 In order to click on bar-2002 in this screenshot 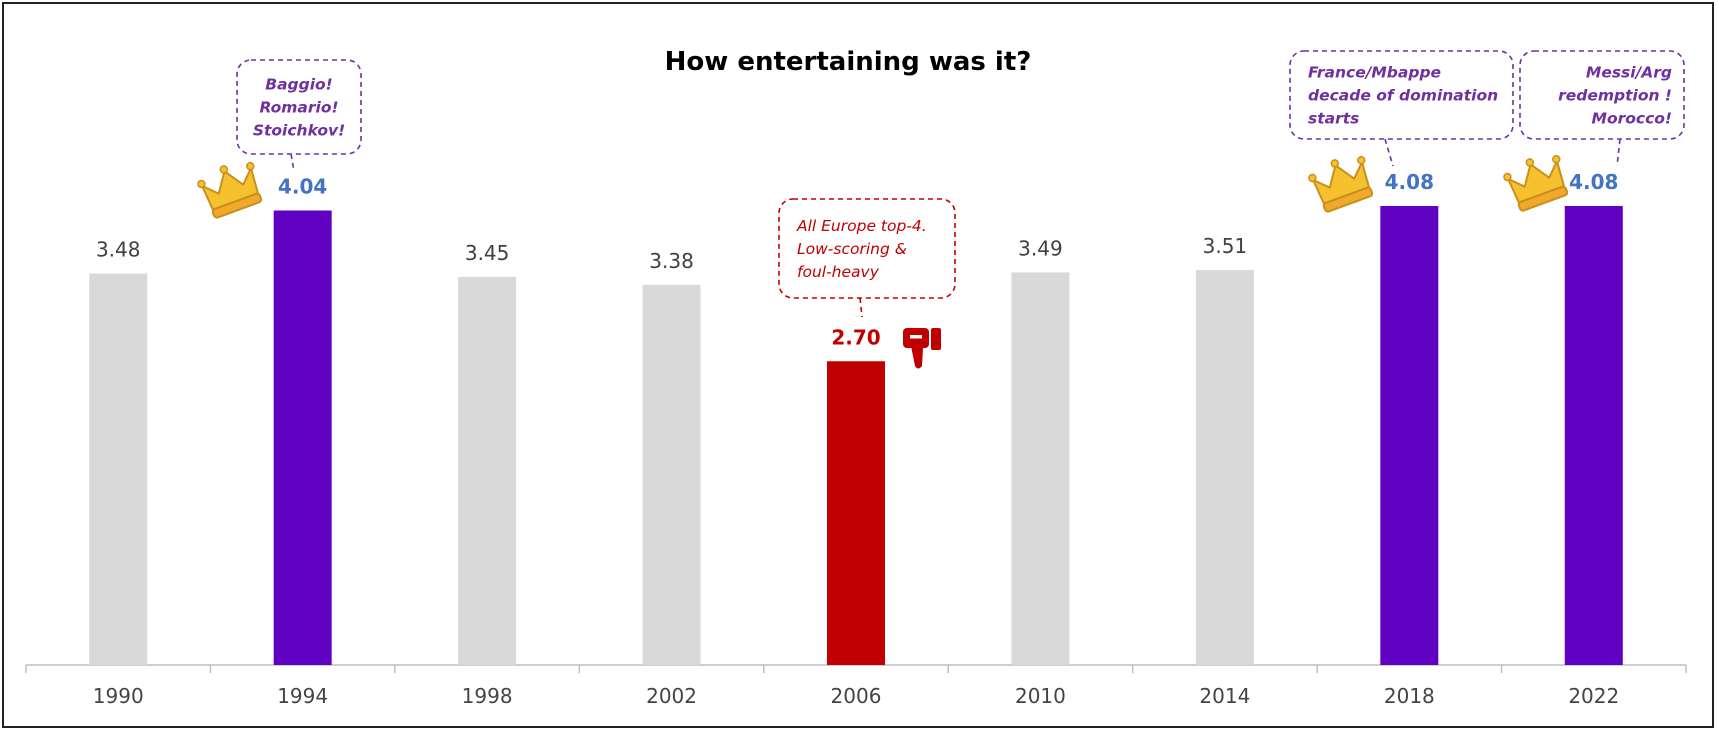, I will do `click(671, 474)`.